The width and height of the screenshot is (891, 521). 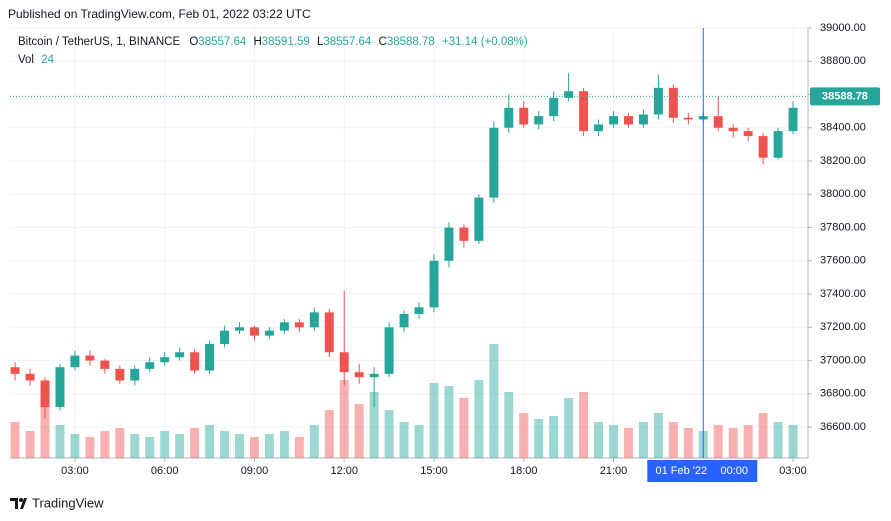 What do you see at coordinates (193, 42) in the screenshot?
I see `open-label: O` at bounding box center [193, 42].